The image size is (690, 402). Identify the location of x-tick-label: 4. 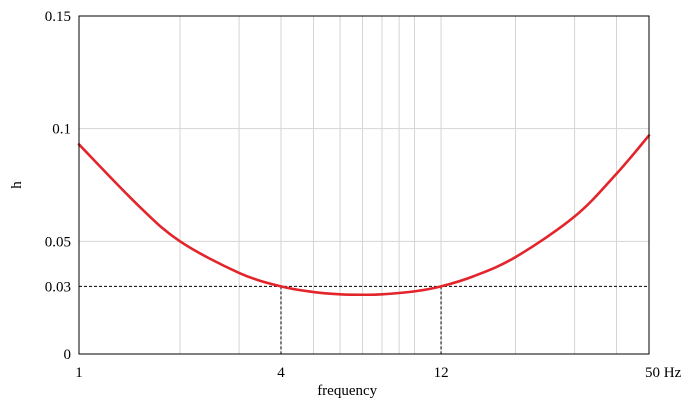
(281, 373).